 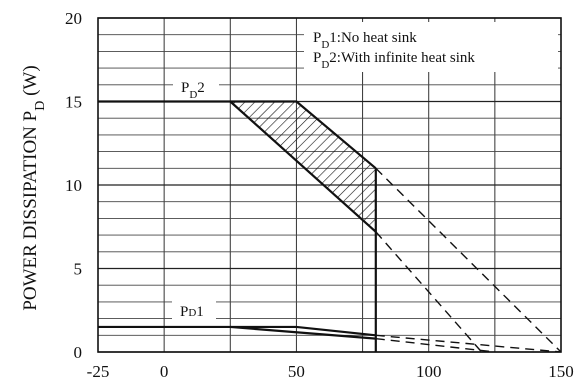 What do you see at coordinates (164, 371) in the screenshot?
I see `x-tick-label: 0` at bounding box center [164, 371].